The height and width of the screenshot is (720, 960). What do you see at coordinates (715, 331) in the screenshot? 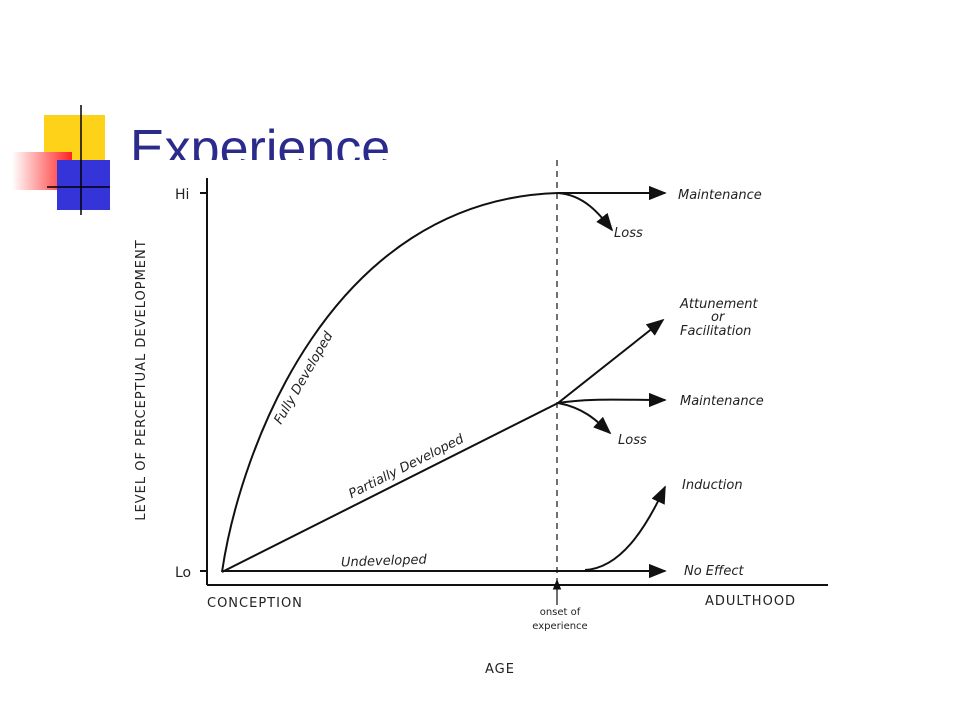
I see `outcome-label: Facilitation` at bounding box center [715, 331].